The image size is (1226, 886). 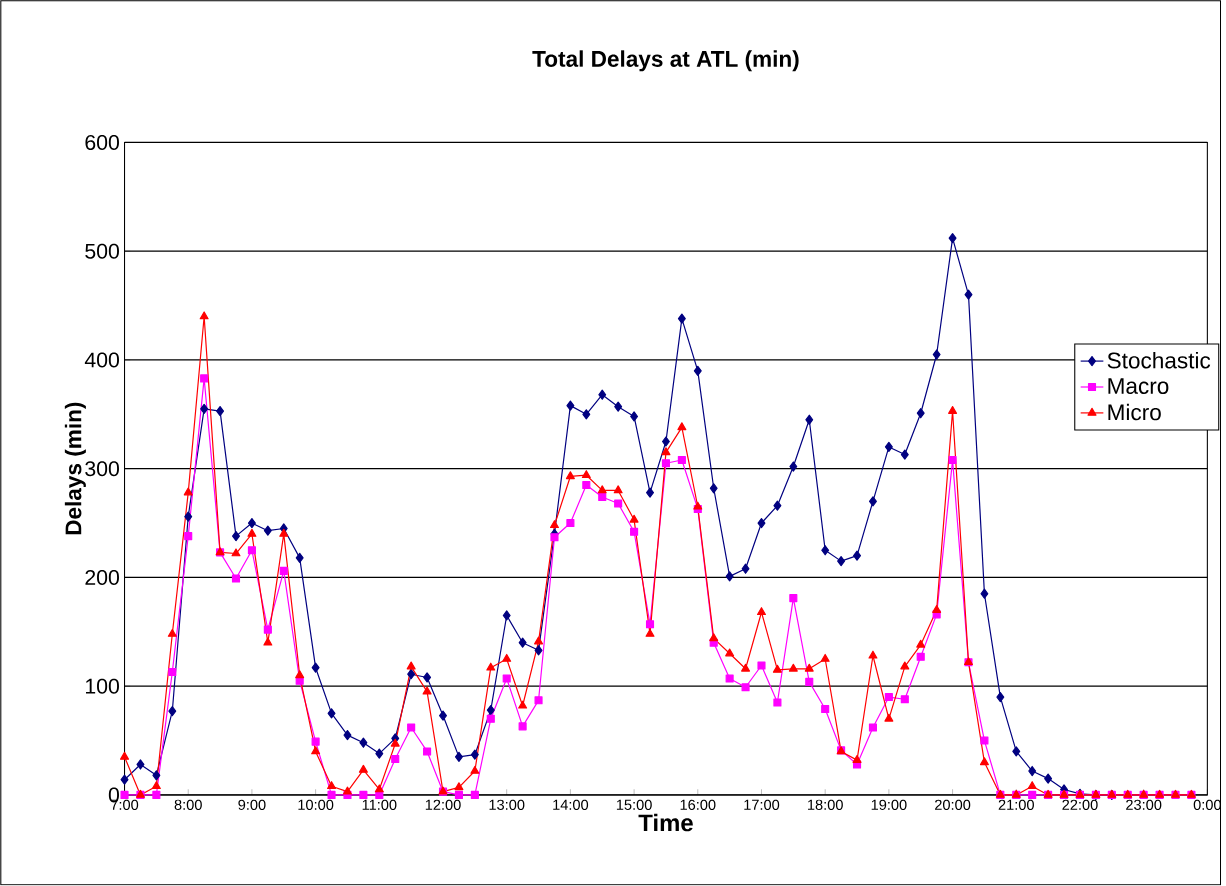 What do you see at coordinates (102, 143) in the screenshot?
I see `y-tick-label: 600` at bounding box center [102, 143].